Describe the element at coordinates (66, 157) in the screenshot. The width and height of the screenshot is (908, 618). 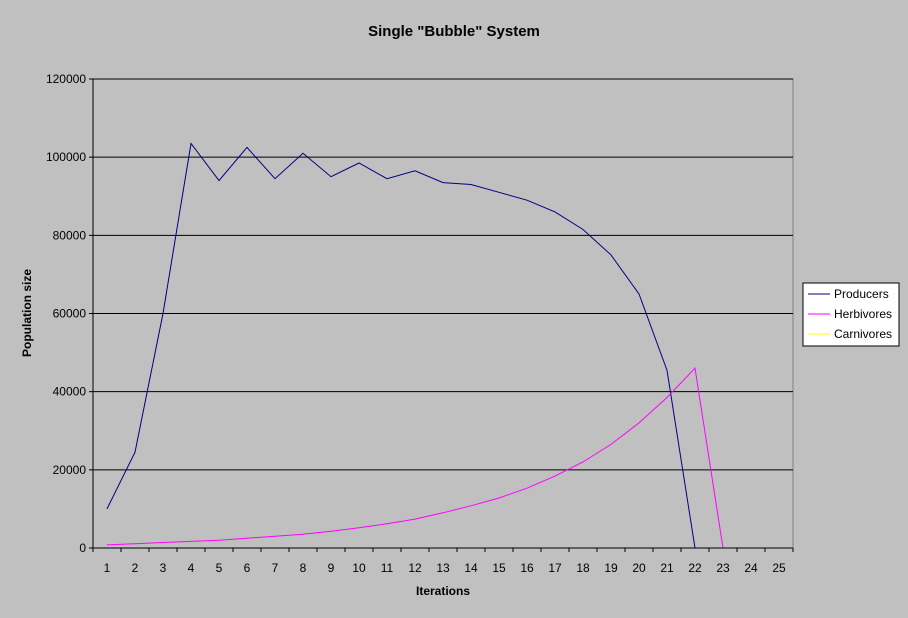
I see `y-tick-label: 100000` at that location.